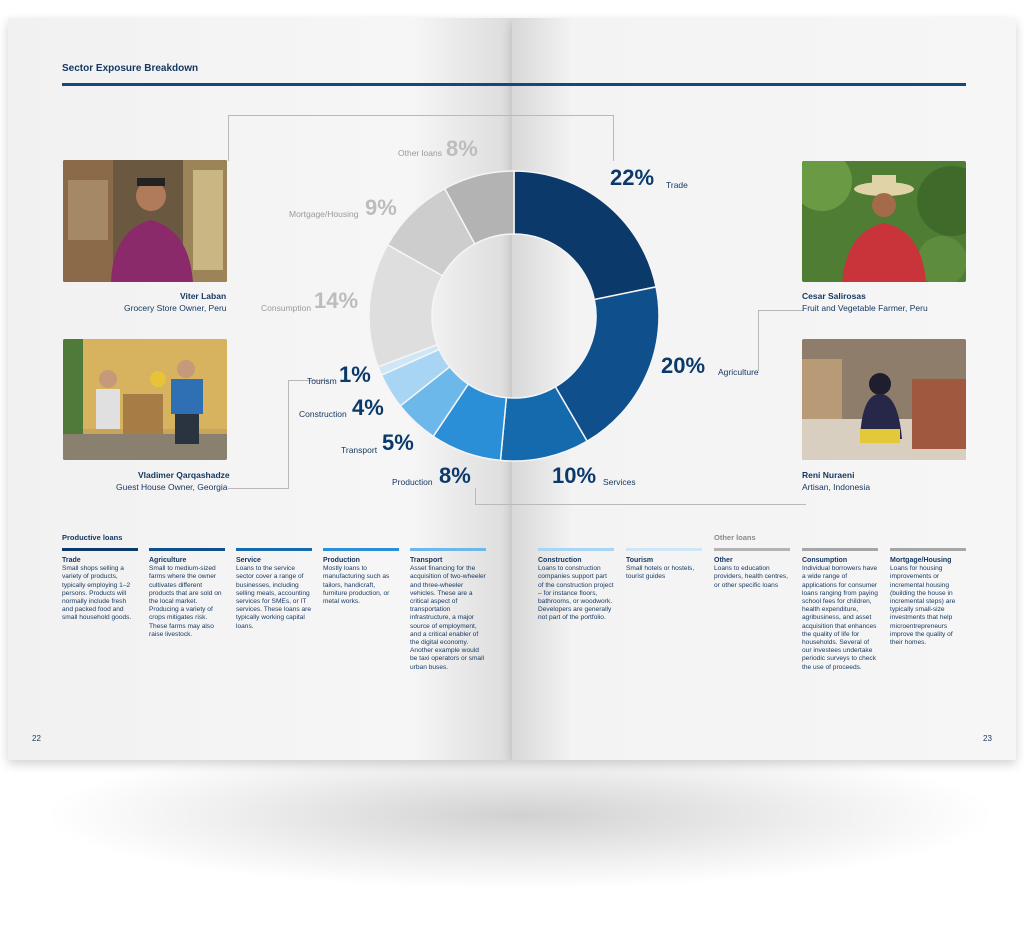 Image resolution: width=1024 pixels, height=928 pixels. What do you see at coordinates (462, 148) in the screenshot?
I see `slice-value-other-loans: 8%` at bounding box center [462, 148].